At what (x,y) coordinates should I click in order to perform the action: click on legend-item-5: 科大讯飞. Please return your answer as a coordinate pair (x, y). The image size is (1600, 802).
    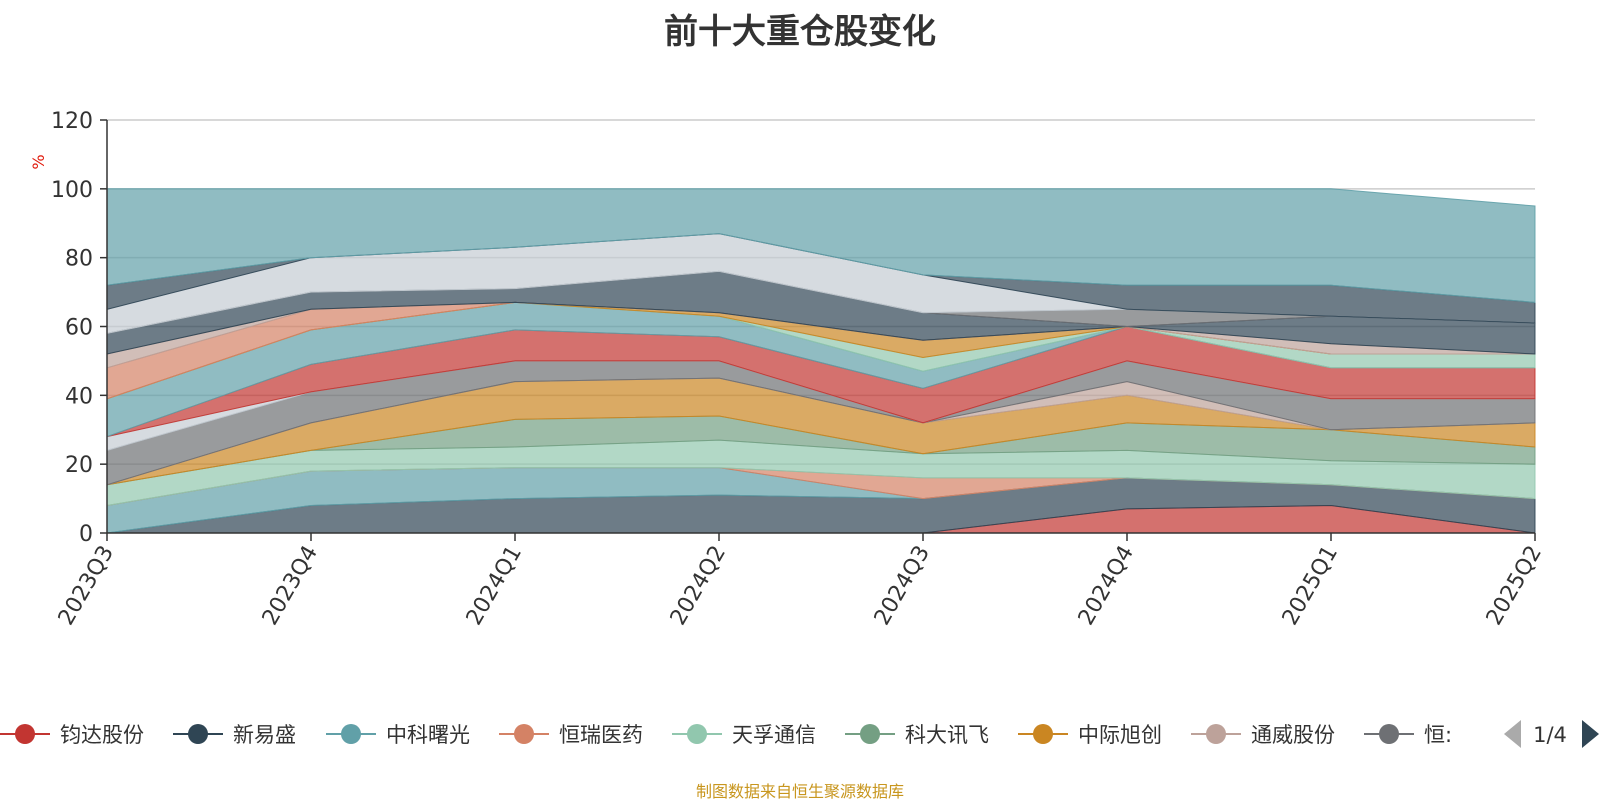
    Looking at the image, I should click on (917, 735).